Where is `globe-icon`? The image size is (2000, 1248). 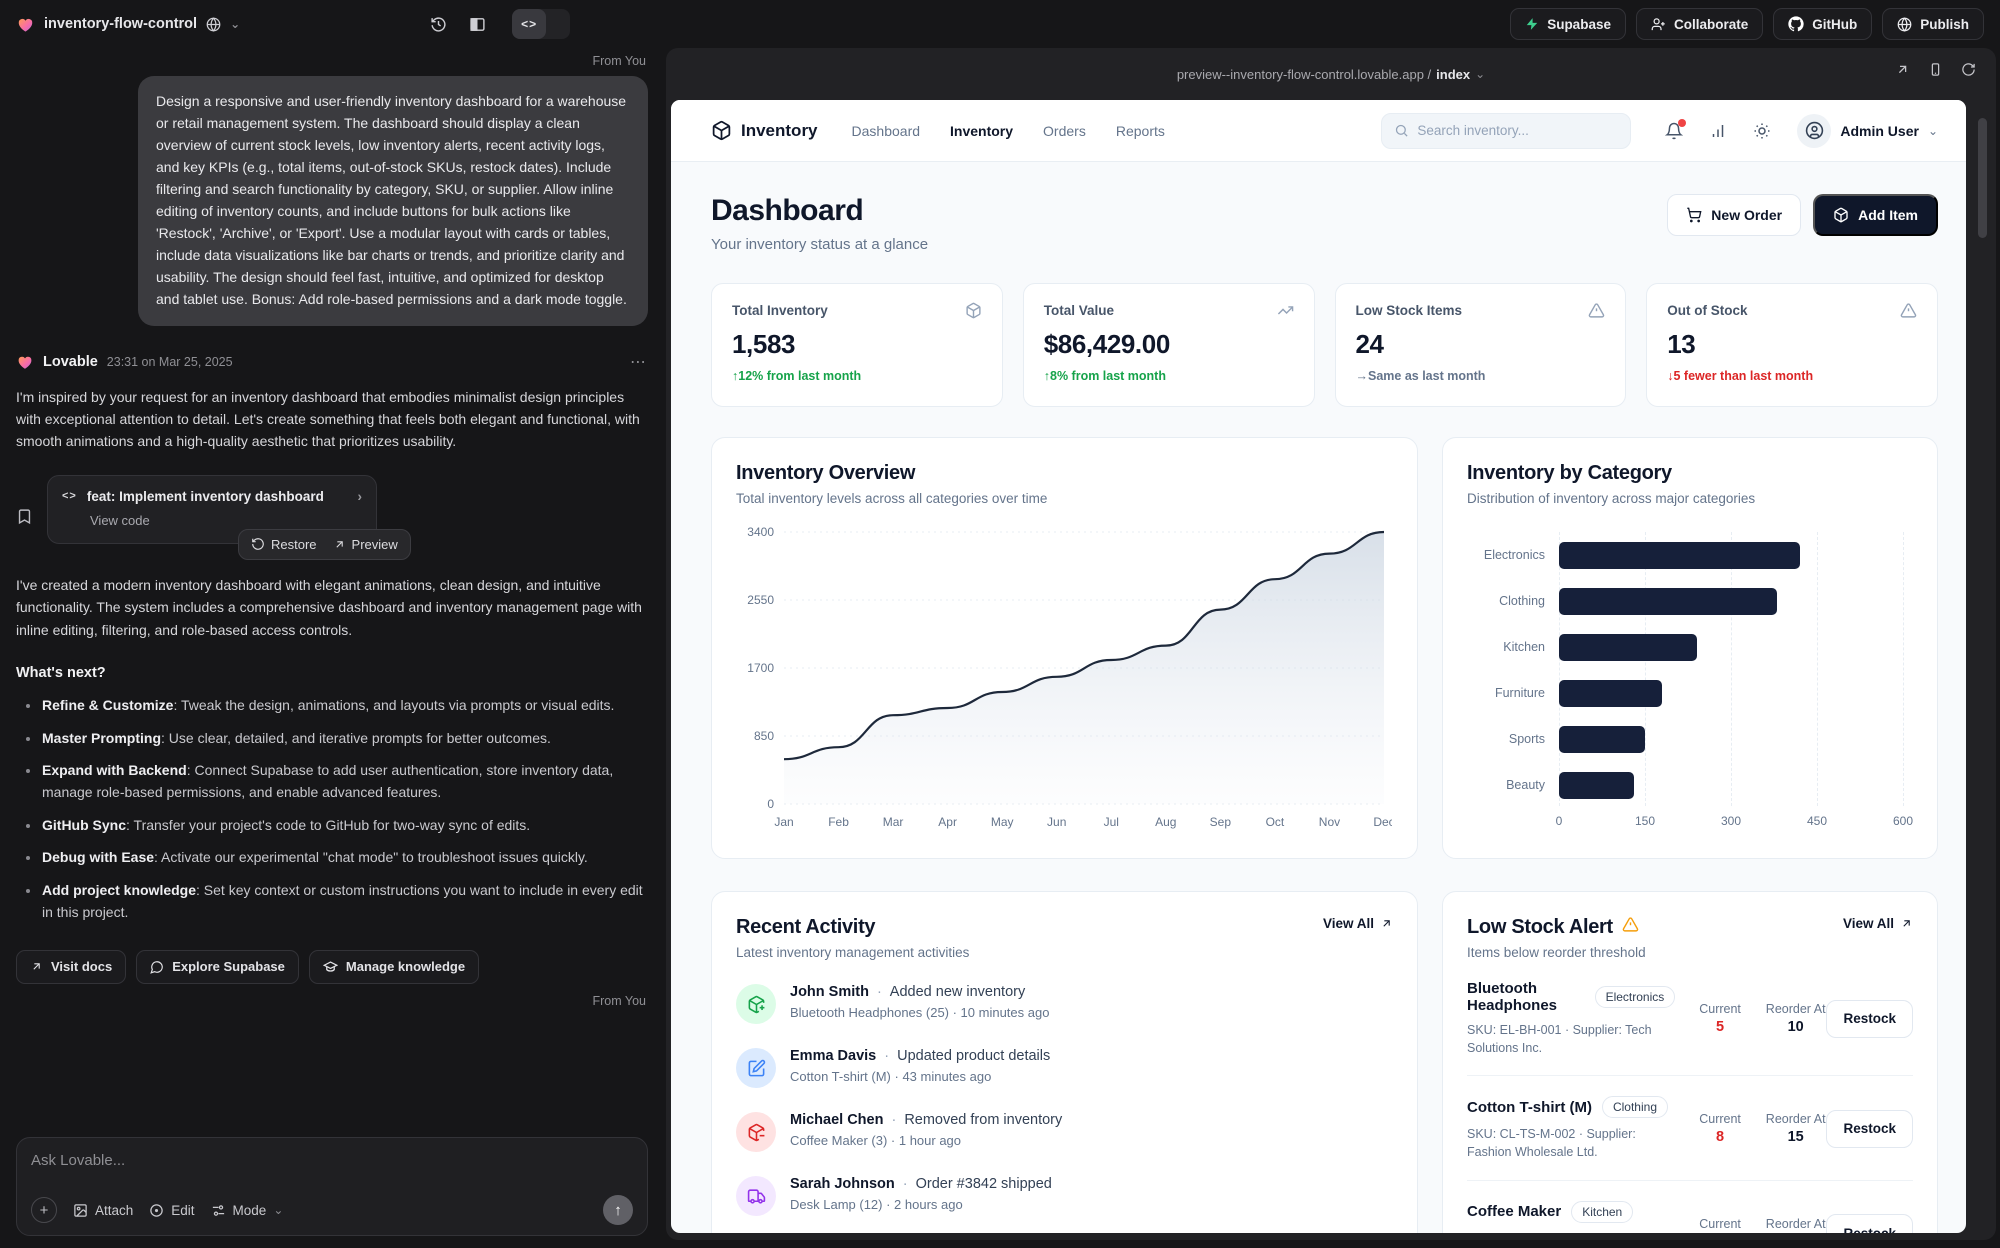 globe-icon is located at coordinates (213, 24).